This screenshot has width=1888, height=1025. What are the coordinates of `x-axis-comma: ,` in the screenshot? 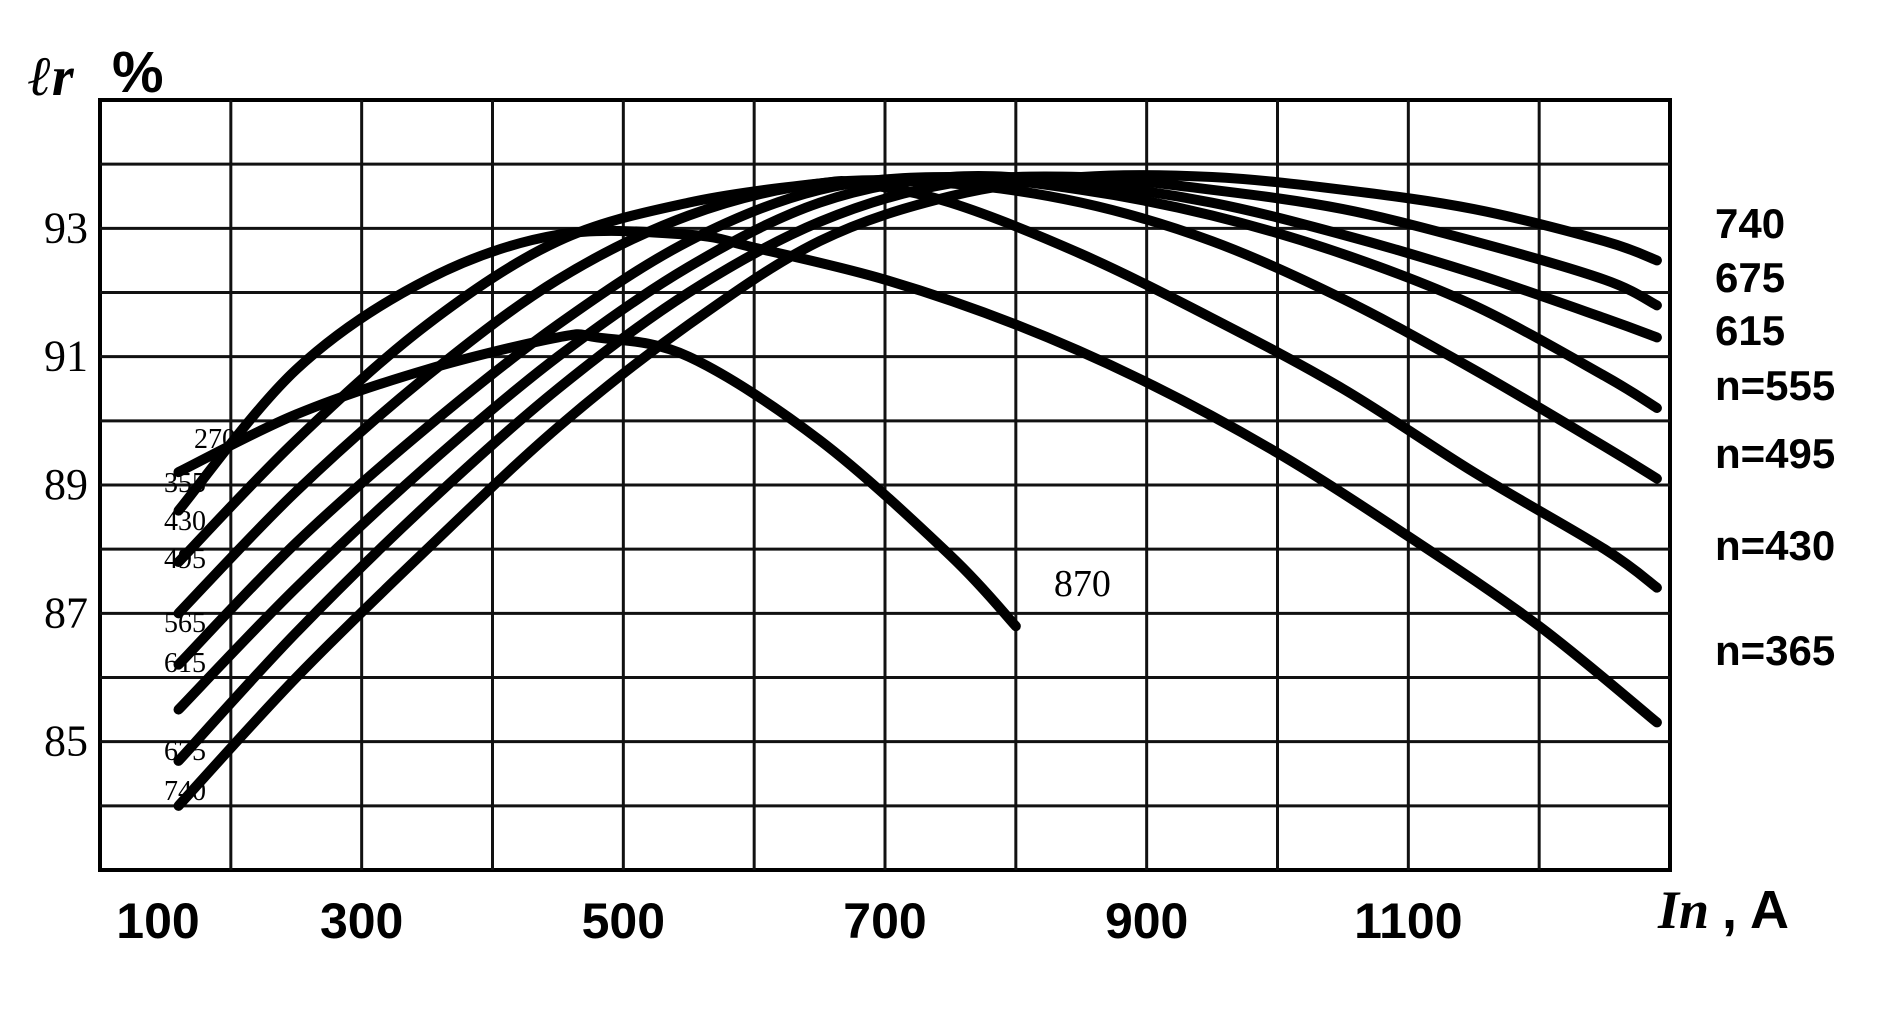 It's located at (1729, 910).